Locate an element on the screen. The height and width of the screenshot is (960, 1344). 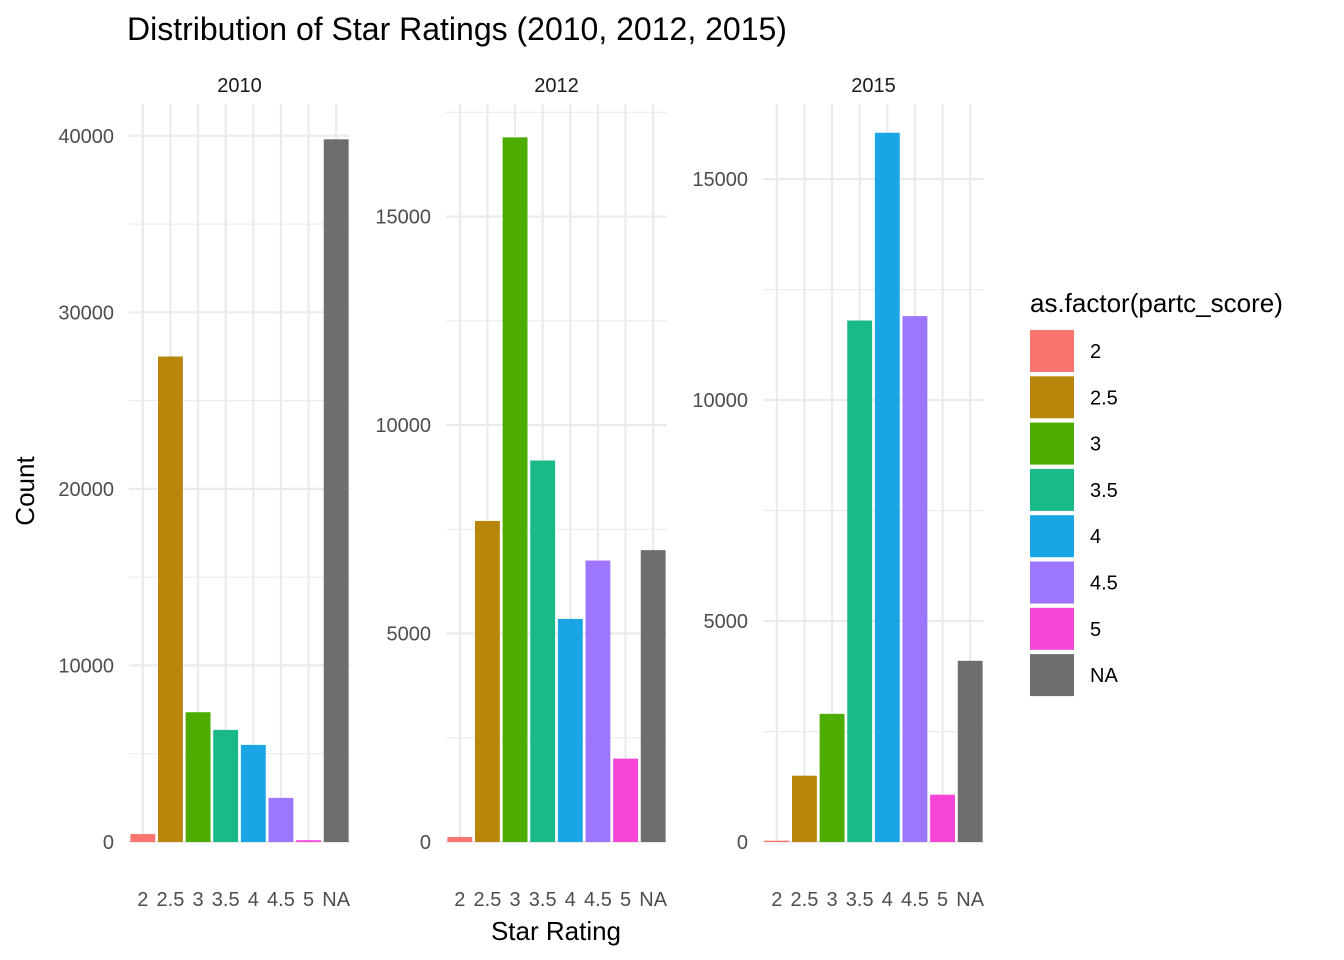
facet-strip-label: 2012 is located at coordinates (556, 86).